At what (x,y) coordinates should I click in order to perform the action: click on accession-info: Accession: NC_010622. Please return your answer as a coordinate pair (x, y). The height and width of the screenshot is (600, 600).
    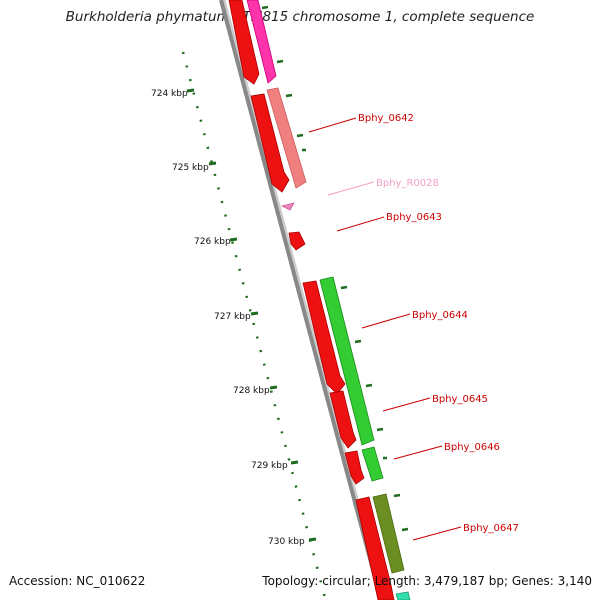
    Looking at the image, I should click on (77, 581).